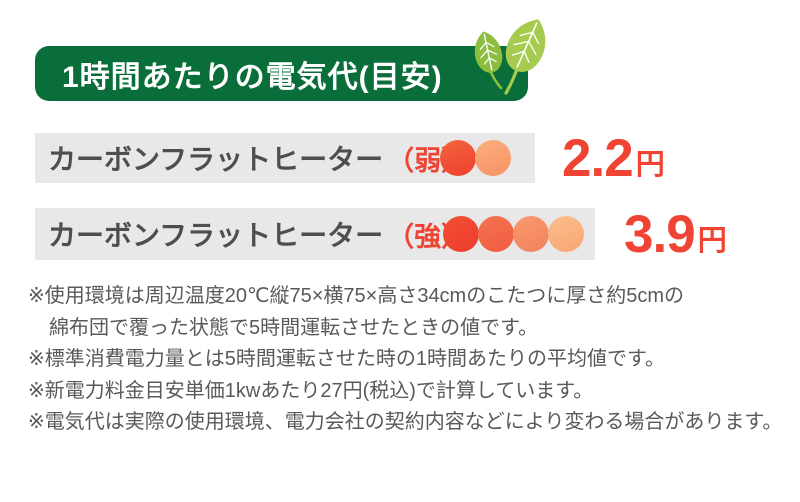 The width and height of the screenshot is (800, 502). Describe the element at coordinates (252, 77) in the screenshot. I see `header-title: 1時間あたりの電気代(目安)` at that location.